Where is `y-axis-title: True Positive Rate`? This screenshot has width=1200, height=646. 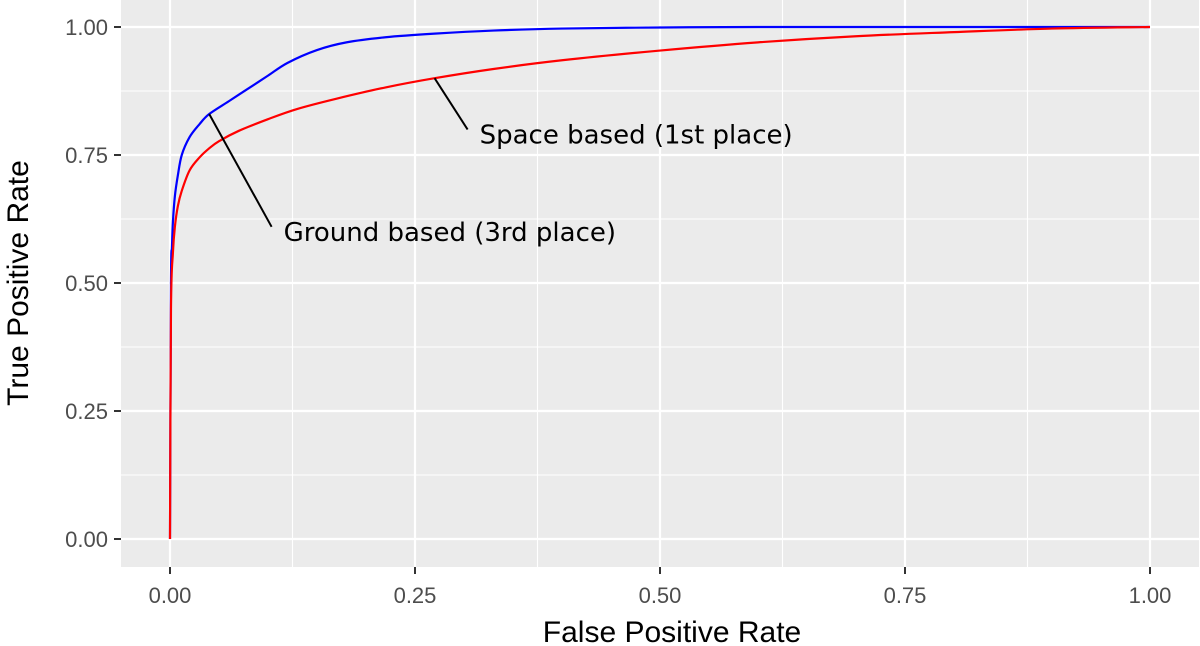
y-axis-title: True Positive Rate is located at coordinates (18, 283).